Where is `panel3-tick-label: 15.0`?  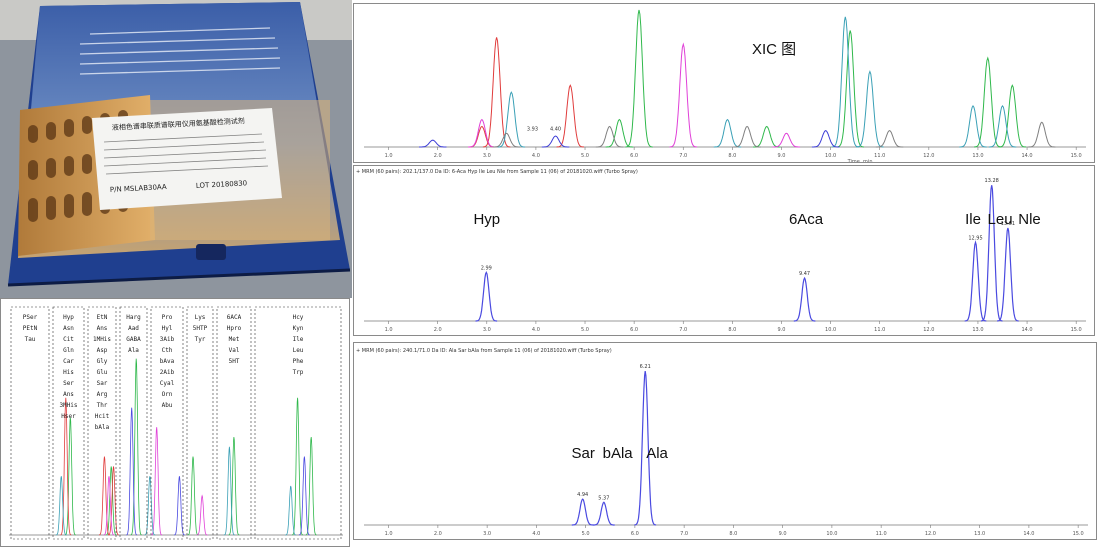 panel3-tick-label: 15.0 is located at coordinates (1078, 534).